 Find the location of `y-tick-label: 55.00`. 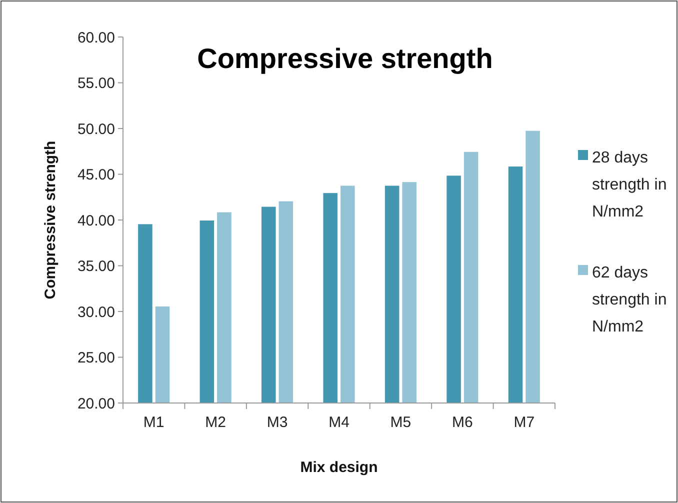

y-tick-label: 55.00 is located at coordinates (96, 83).